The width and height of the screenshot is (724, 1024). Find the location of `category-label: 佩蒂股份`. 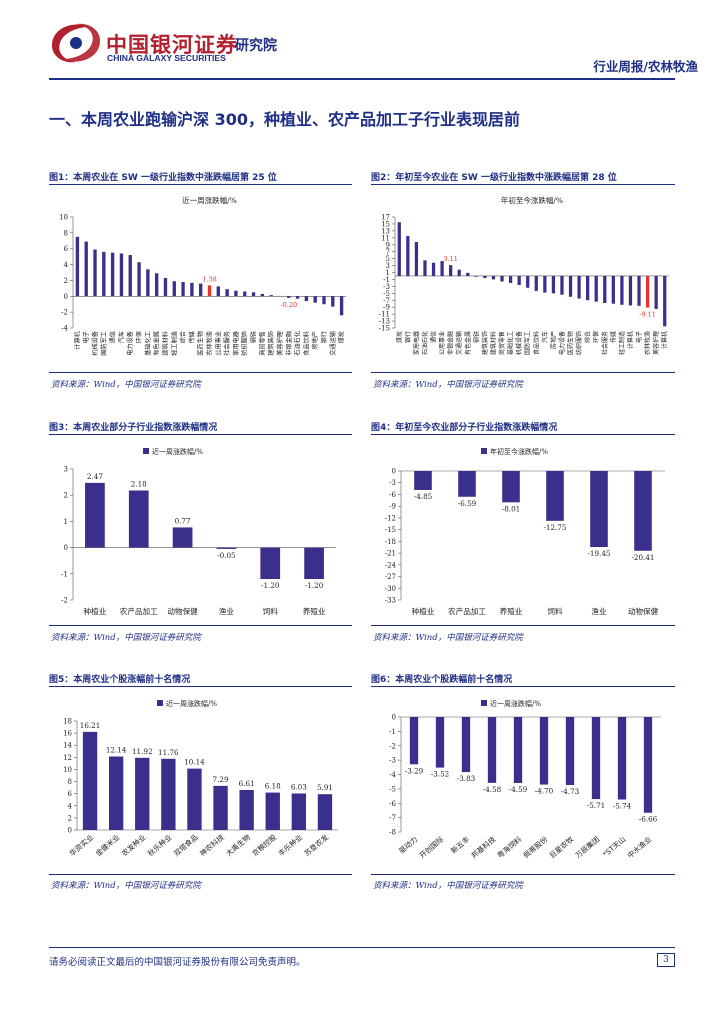

category-label: 佩蒂股份 is located at coordinates (535, 847).